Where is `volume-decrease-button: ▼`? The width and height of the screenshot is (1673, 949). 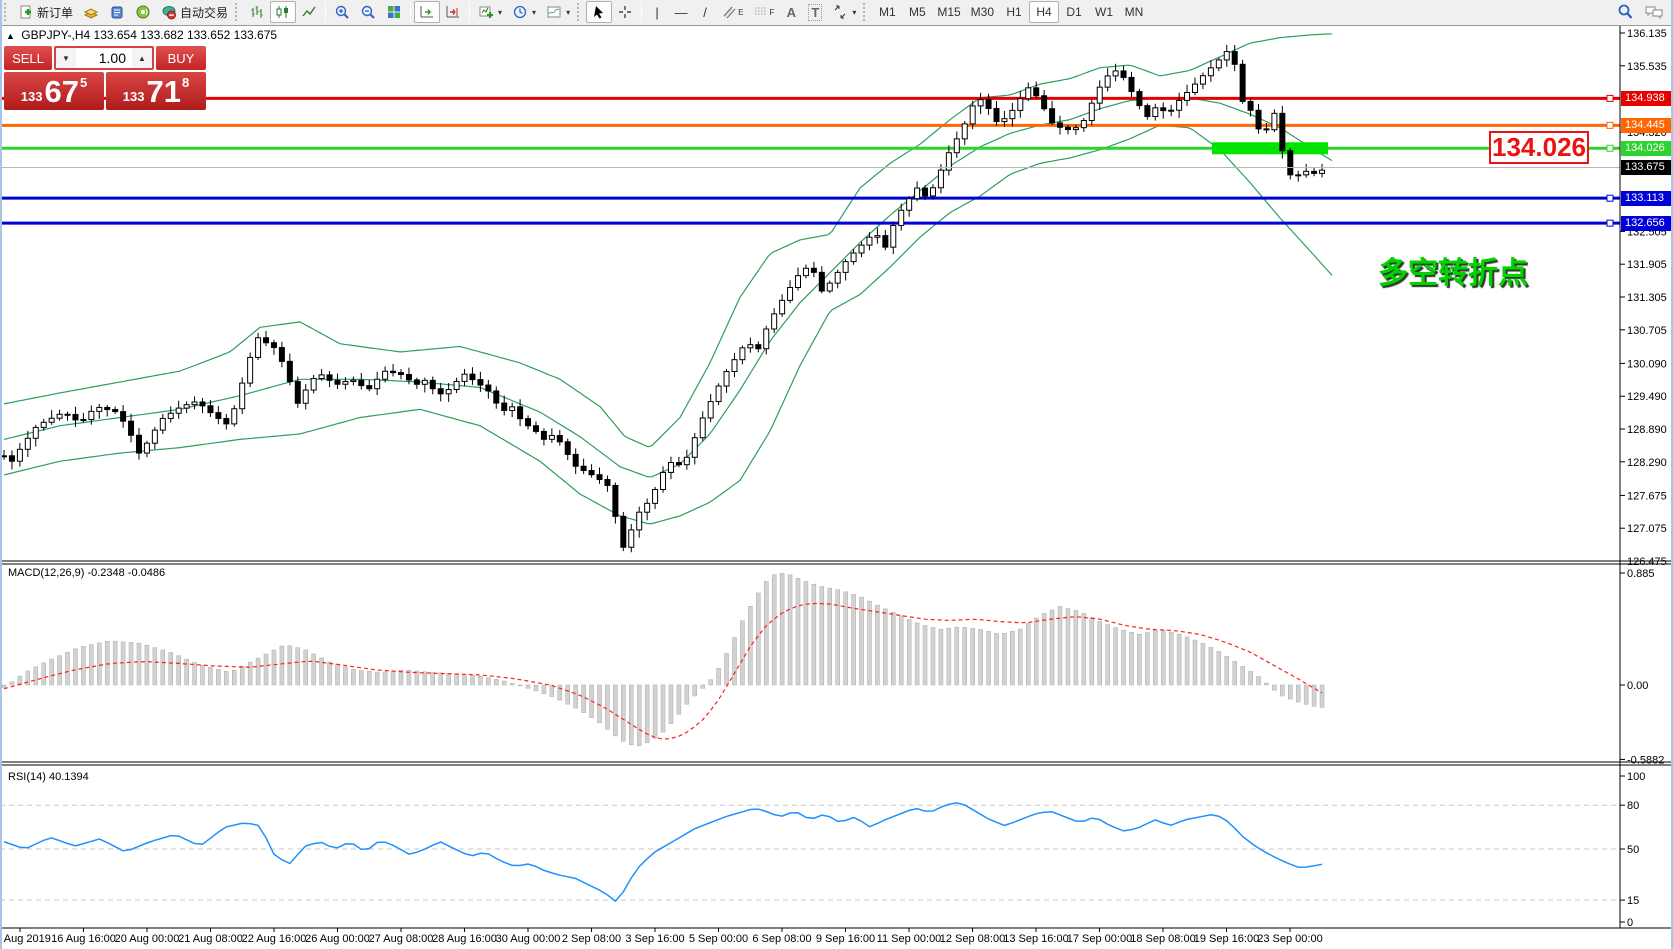
volume-decrease-button: ▼ is located at coordinates (66, 58).